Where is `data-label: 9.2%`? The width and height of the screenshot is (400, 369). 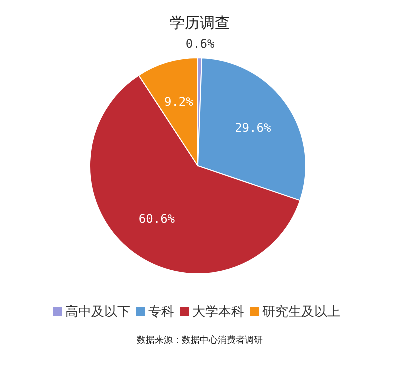 data-label: 9.2% is located at coordinates (179, 101).